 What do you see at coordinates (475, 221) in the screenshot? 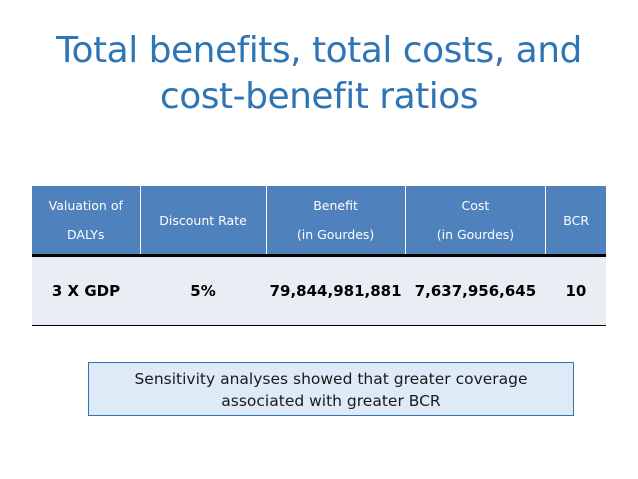
I see `header-cost: Cost (in Gourdes)` at bounding box center [475, 221].